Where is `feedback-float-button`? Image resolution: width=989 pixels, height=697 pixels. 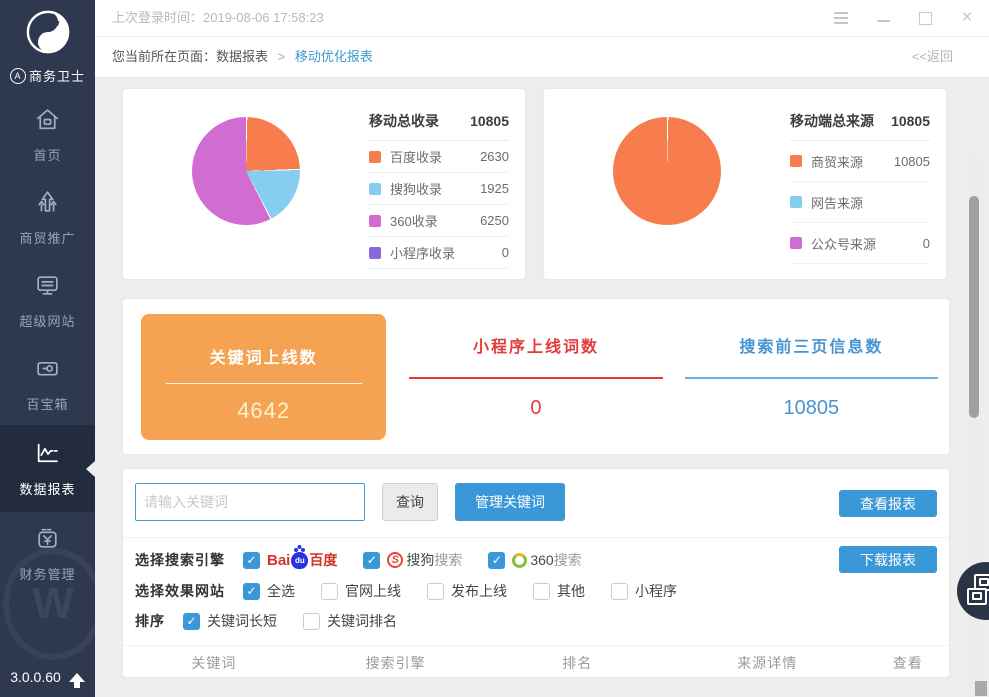 feedback-float-button is located at coordinates (973, 591).